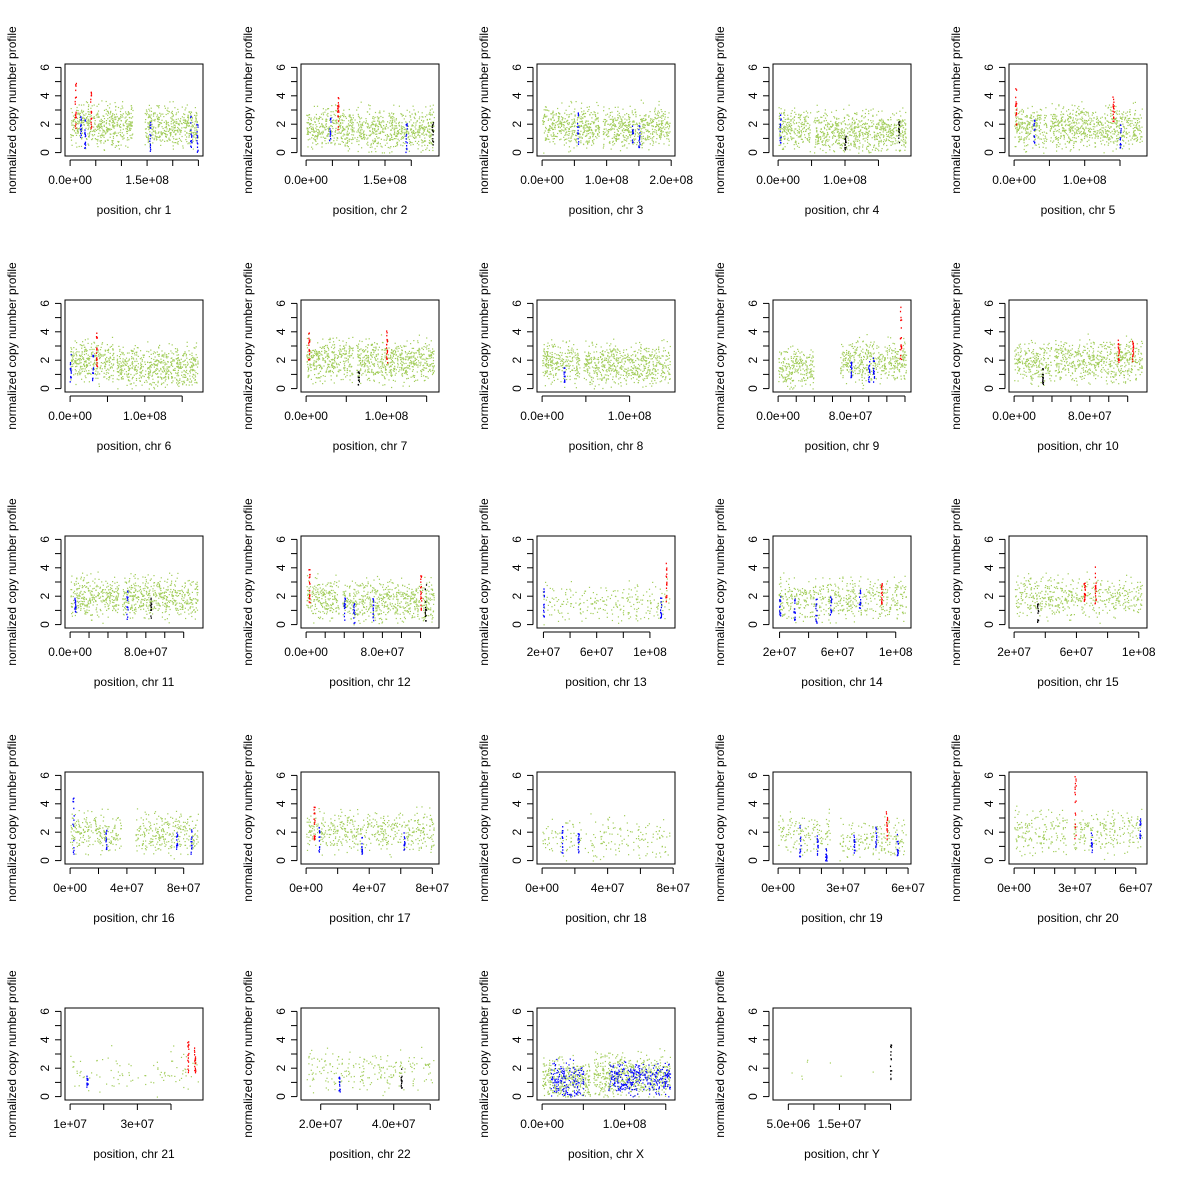 Image resolution: width=1180 pixels, height=1180 pixels. Describe the element at coordinates (671, 180) in the screenshot. I see `x-tick-label: 2.0e+08` at that location.